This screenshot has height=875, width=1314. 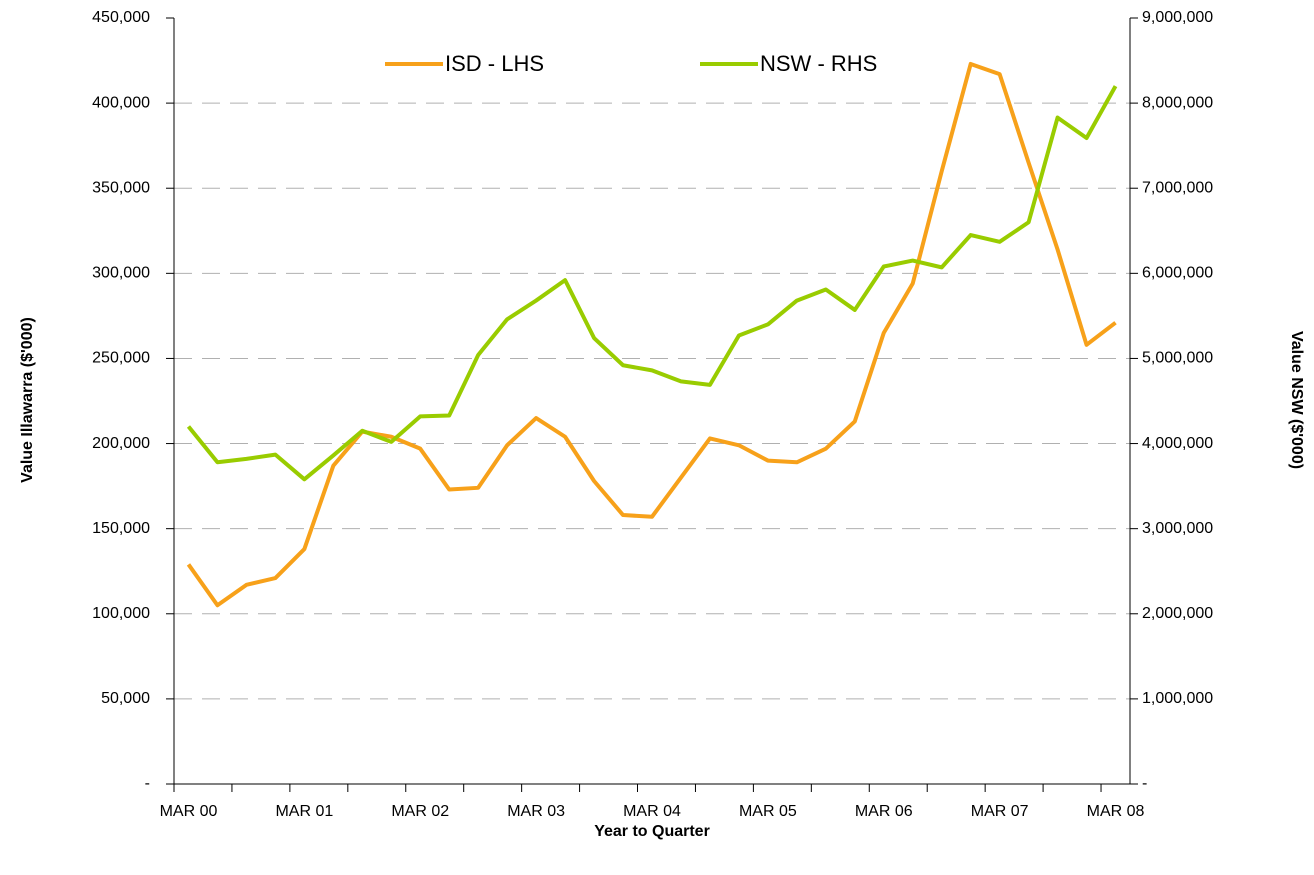 I want to click on x-axis-title: Year to Quarter, so click(x=652, y=831).